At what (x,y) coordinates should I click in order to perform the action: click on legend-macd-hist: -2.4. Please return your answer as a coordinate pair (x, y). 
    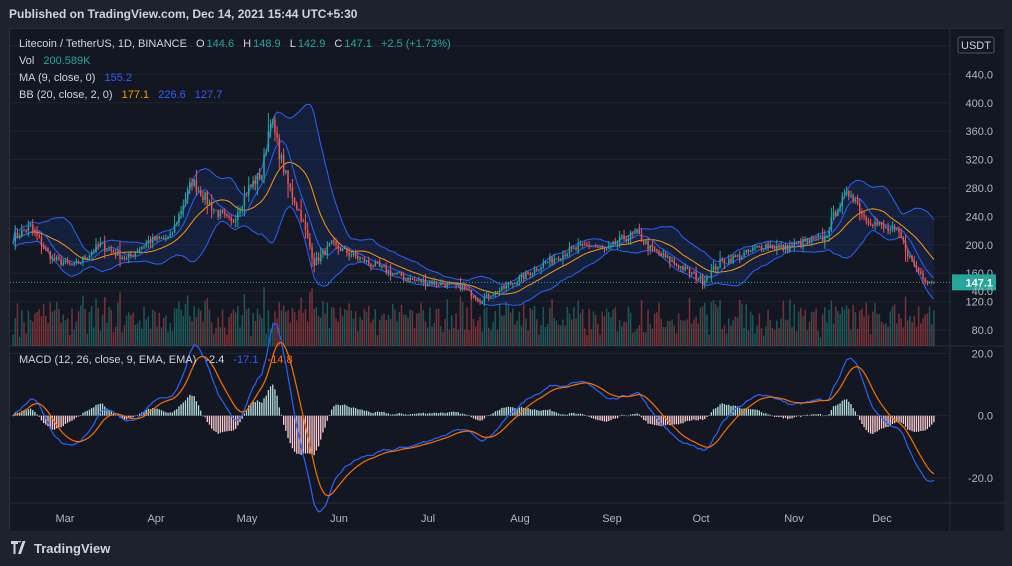
    Looking at the image, I should click on (215, 360).